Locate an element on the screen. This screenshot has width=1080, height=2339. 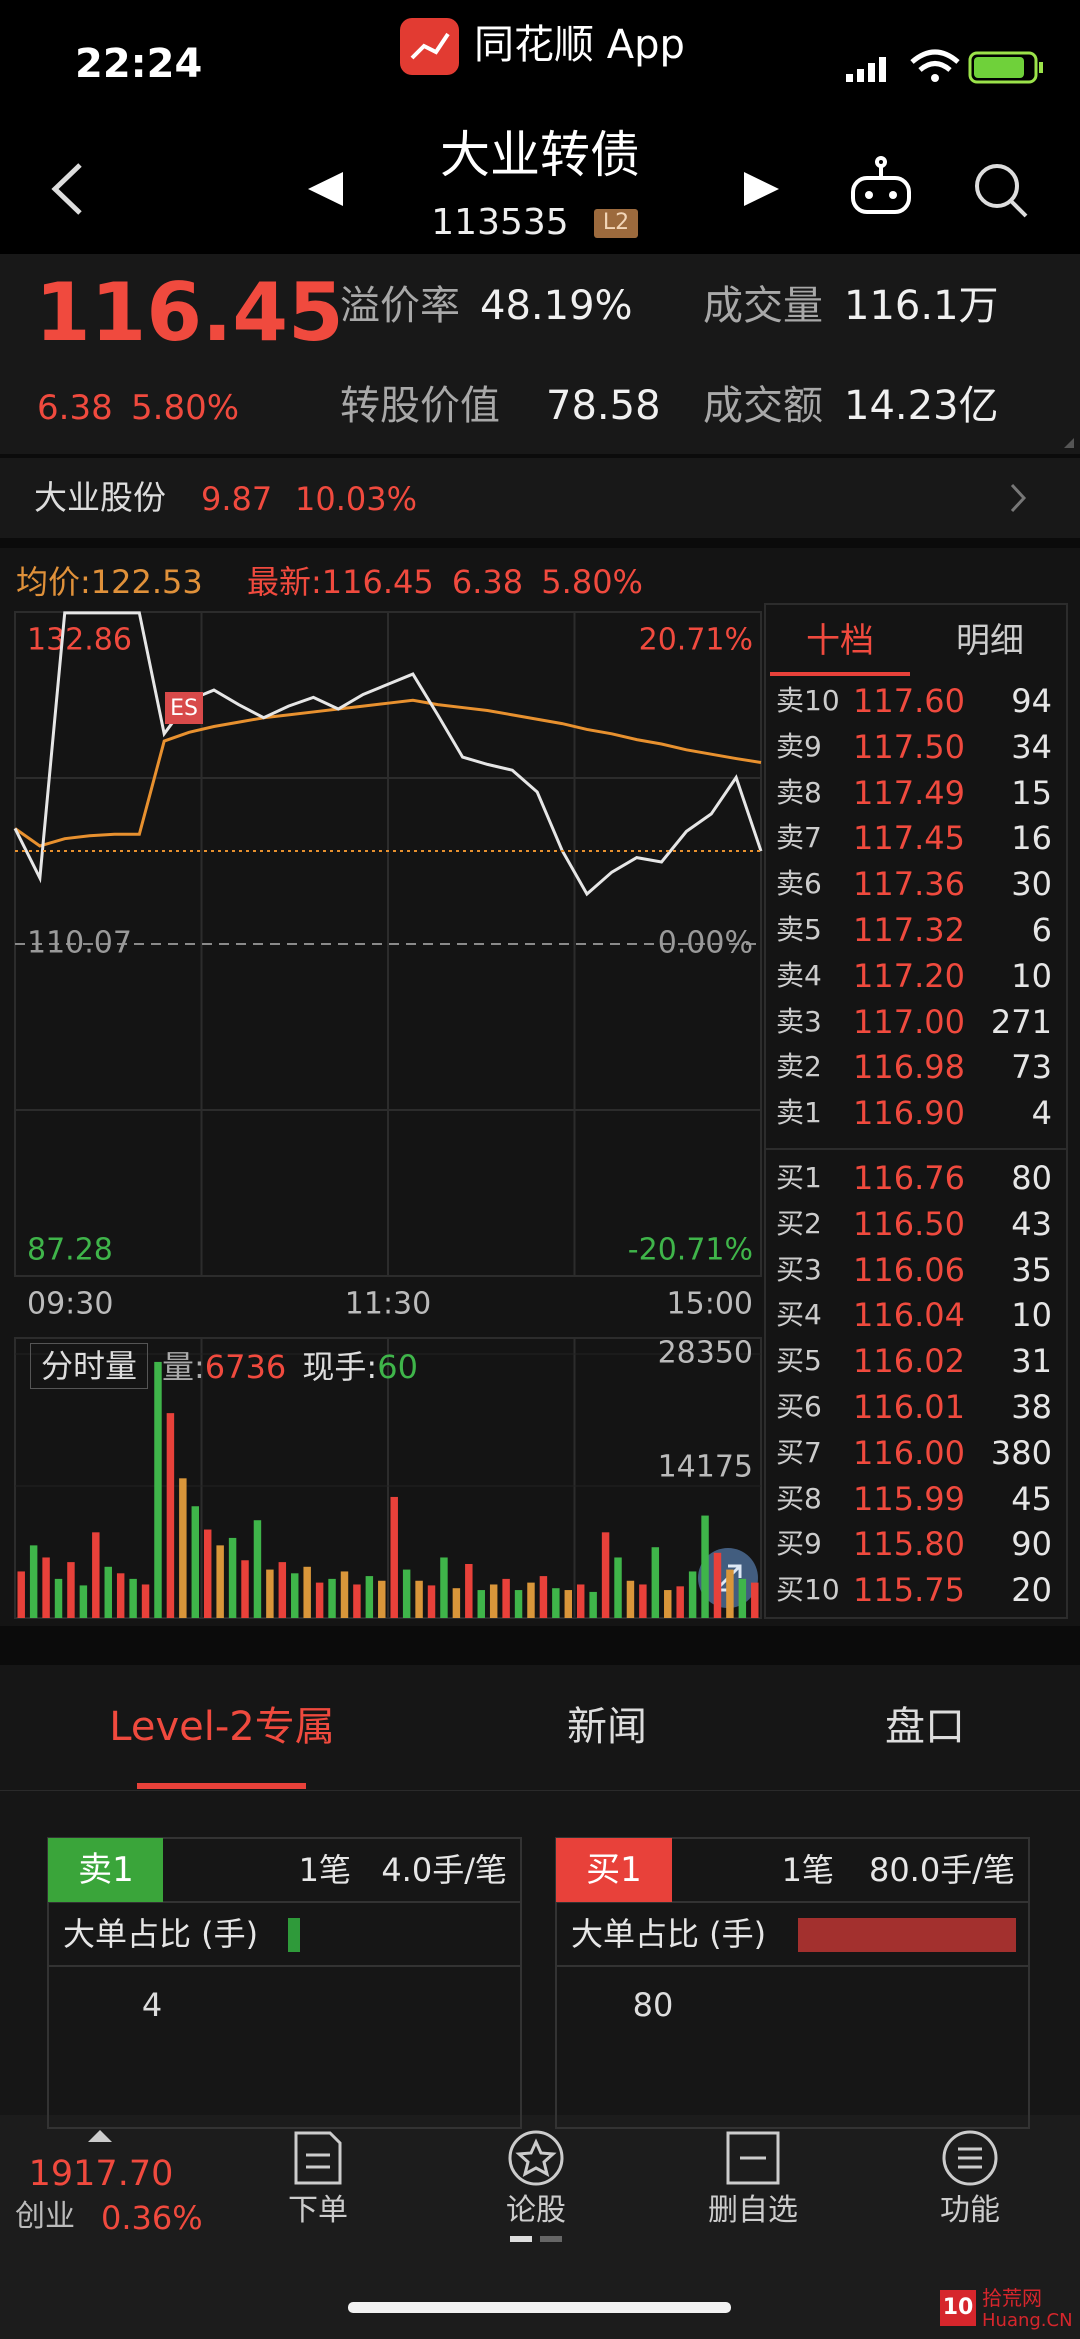
book-label: 买5 is located at coordinates (799, 1361).